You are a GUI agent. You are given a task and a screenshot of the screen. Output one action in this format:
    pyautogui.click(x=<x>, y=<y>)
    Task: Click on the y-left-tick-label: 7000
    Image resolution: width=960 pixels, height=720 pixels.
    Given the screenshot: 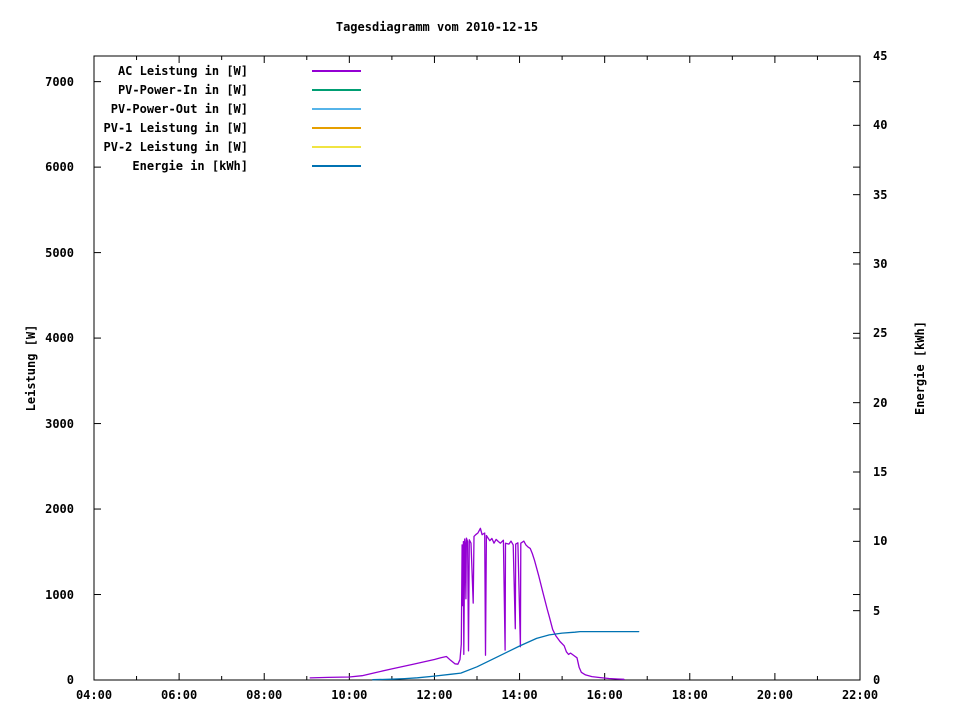 What is the action you would take?
    pyautogui.click(x=59, y=81)
    